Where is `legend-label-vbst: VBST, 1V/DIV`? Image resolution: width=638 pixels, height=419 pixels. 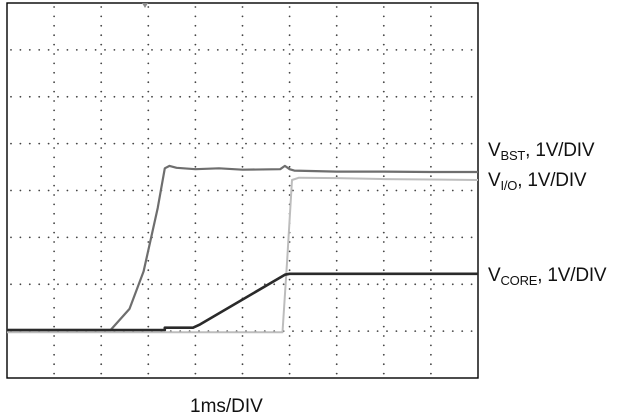 legend-label-vbst: VBST, 1V/DIV is located at coordinates (541, 151).